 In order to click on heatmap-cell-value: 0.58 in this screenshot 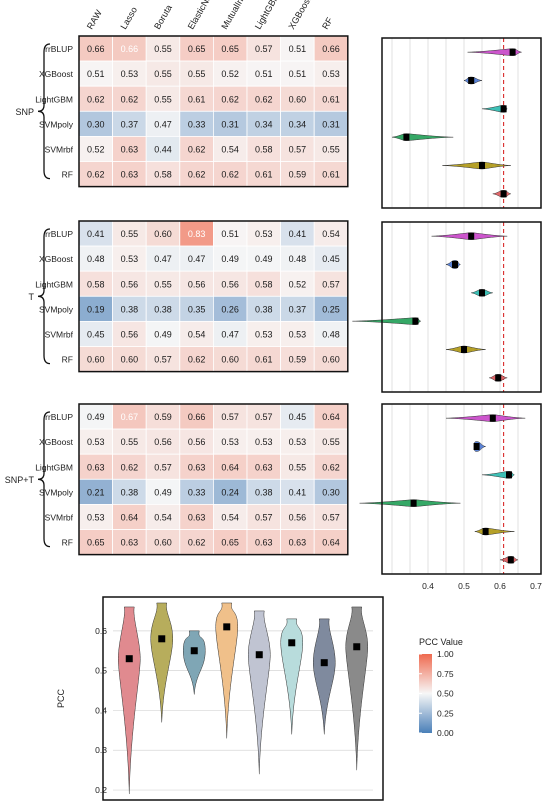, I will do `click(264, 149)`.